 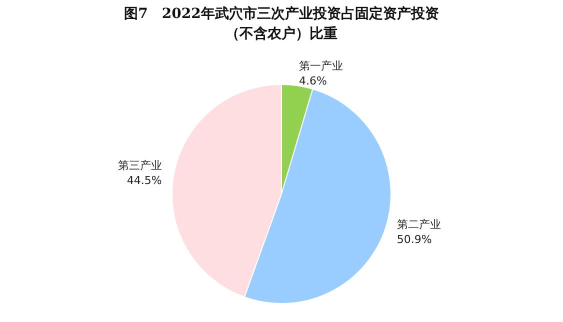 What do you see at coordinates (418, 224) in the screenshot?
I see `slice-label: 第二产业` at bounding box center [418, 224].